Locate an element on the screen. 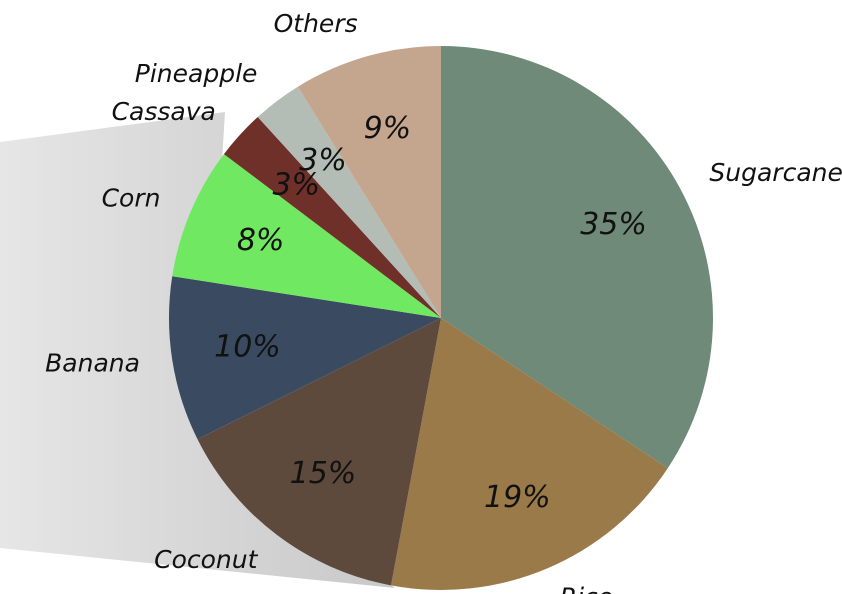 The height and width of the screenshot is (594, 842). value-label: 8% is located at coordinates (261, 240).